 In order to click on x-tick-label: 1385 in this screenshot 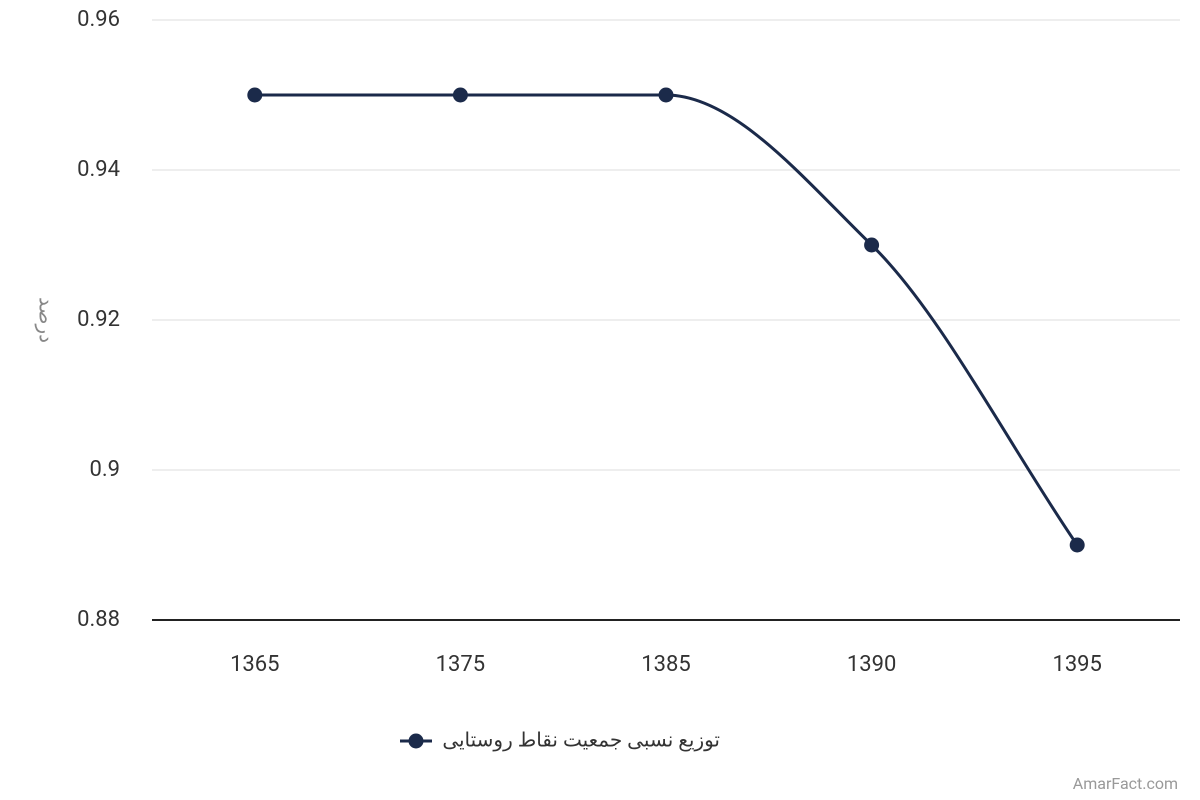, I will do `click(665, 664)`.